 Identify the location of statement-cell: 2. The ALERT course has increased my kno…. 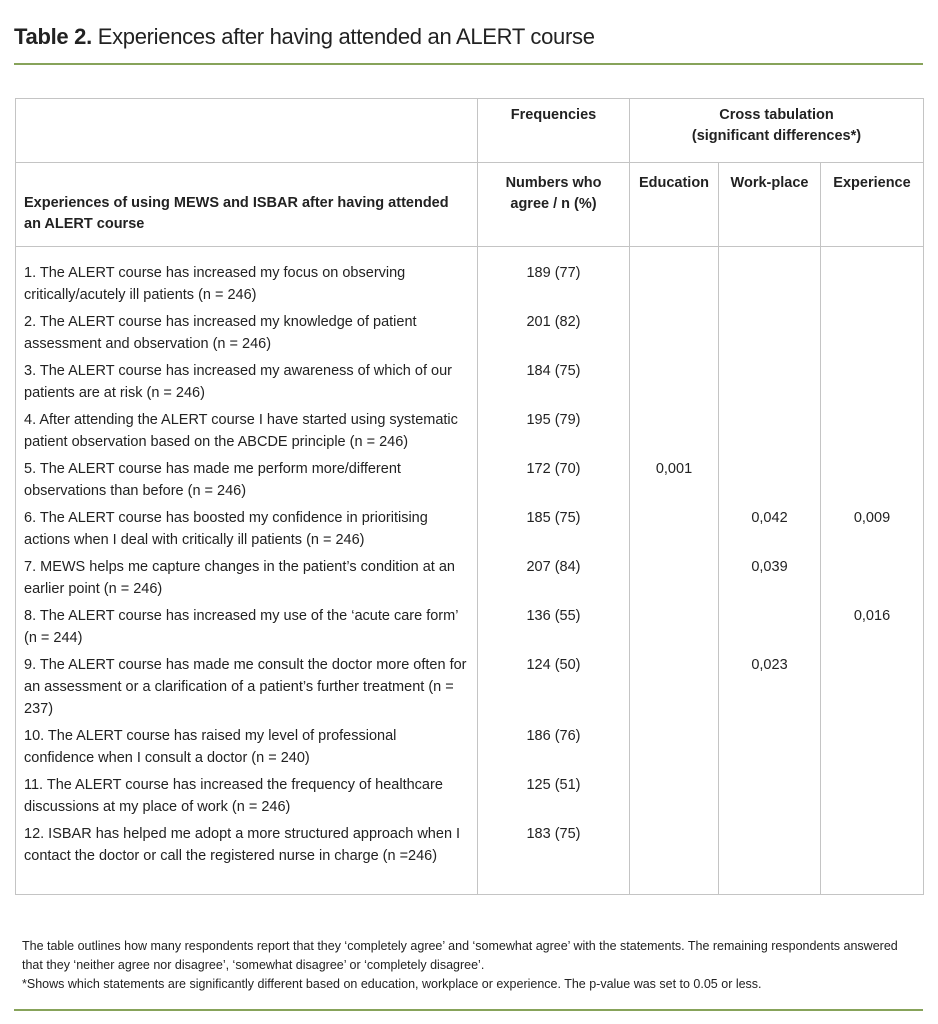
(246, 335).